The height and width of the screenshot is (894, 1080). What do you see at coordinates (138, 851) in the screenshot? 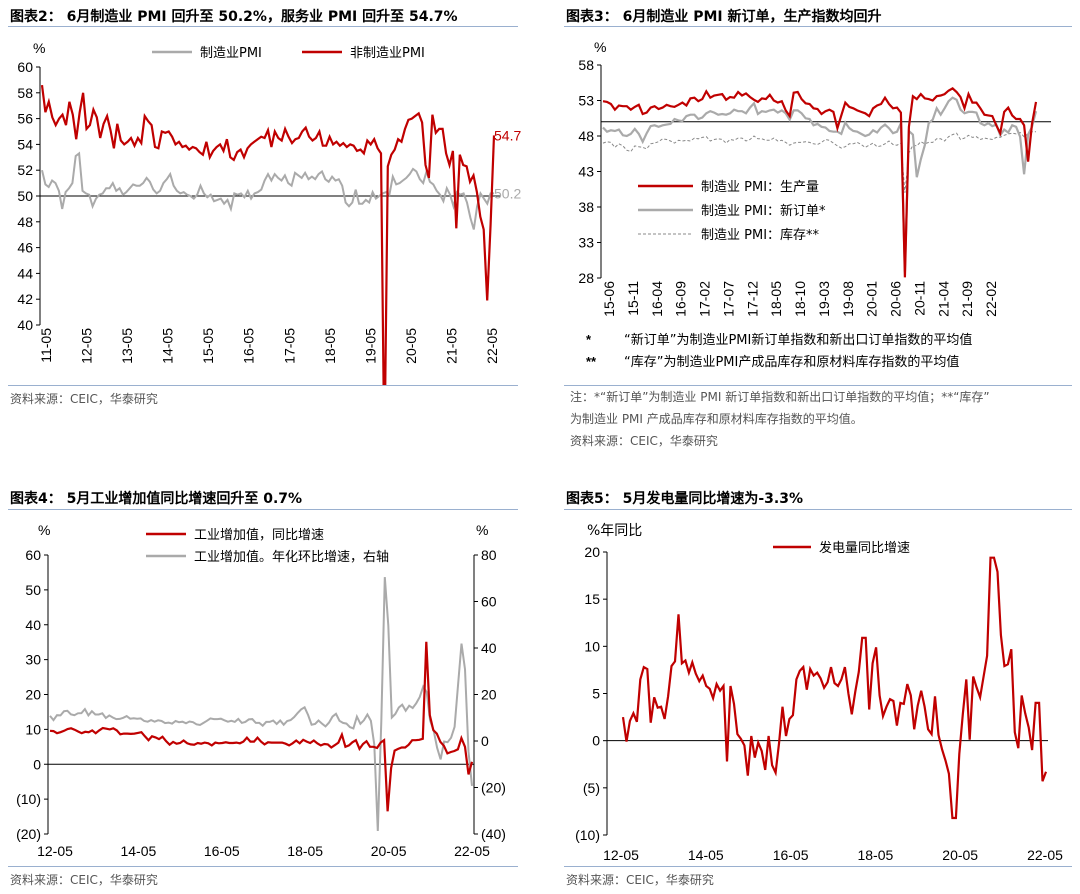
I see `chart4-x-tick-label: 14-05` at bounding box center [138, 851].